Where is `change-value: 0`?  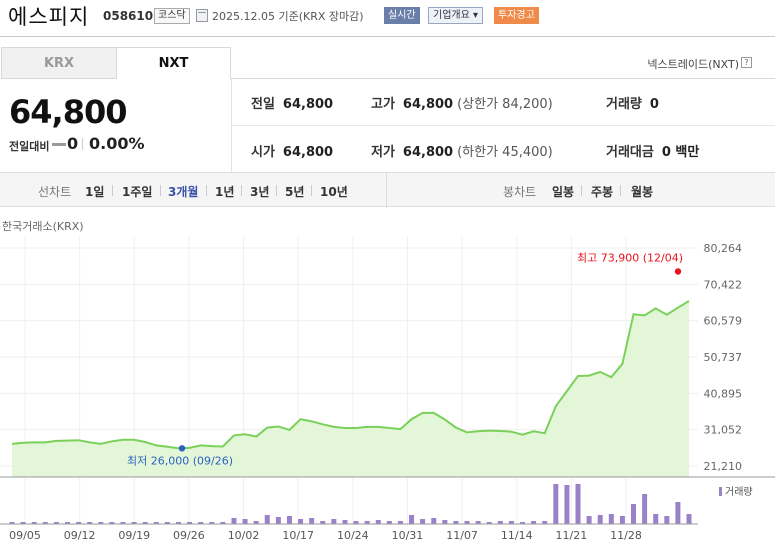 change-value: 0 is located at coordinates (73, 143).